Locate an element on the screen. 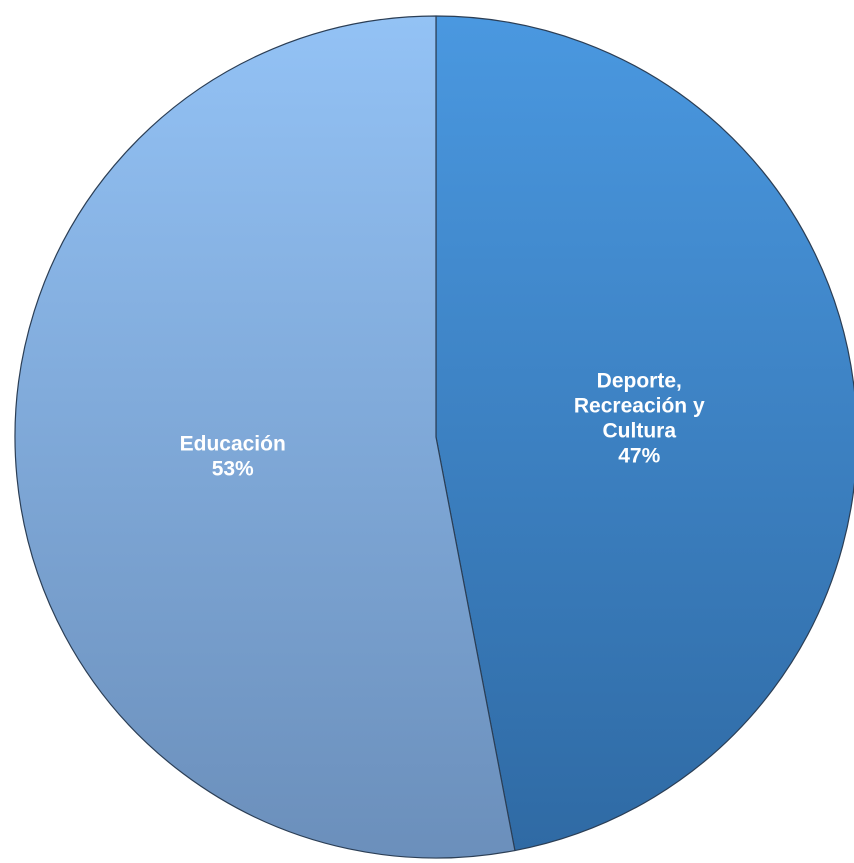  slice-category-label: Recreación y is located at coordinates (639, 405).